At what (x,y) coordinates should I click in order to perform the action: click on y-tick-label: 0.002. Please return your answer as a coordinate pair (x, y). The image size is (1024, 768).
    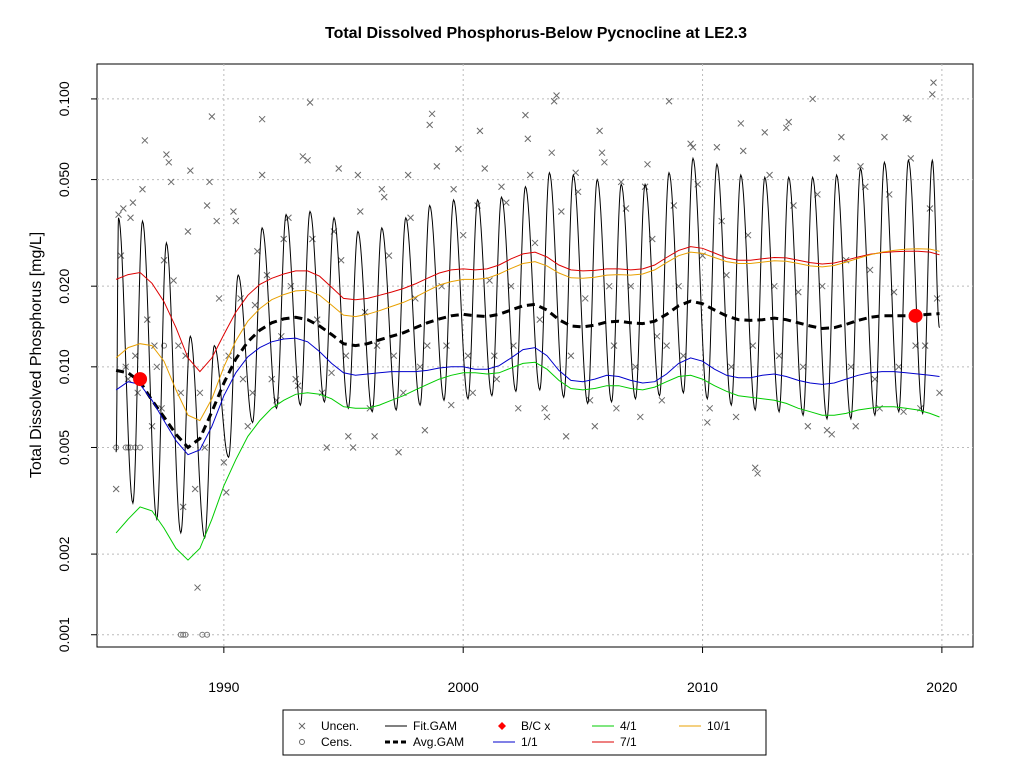
    Looking at the image, I should click on (64, 553).